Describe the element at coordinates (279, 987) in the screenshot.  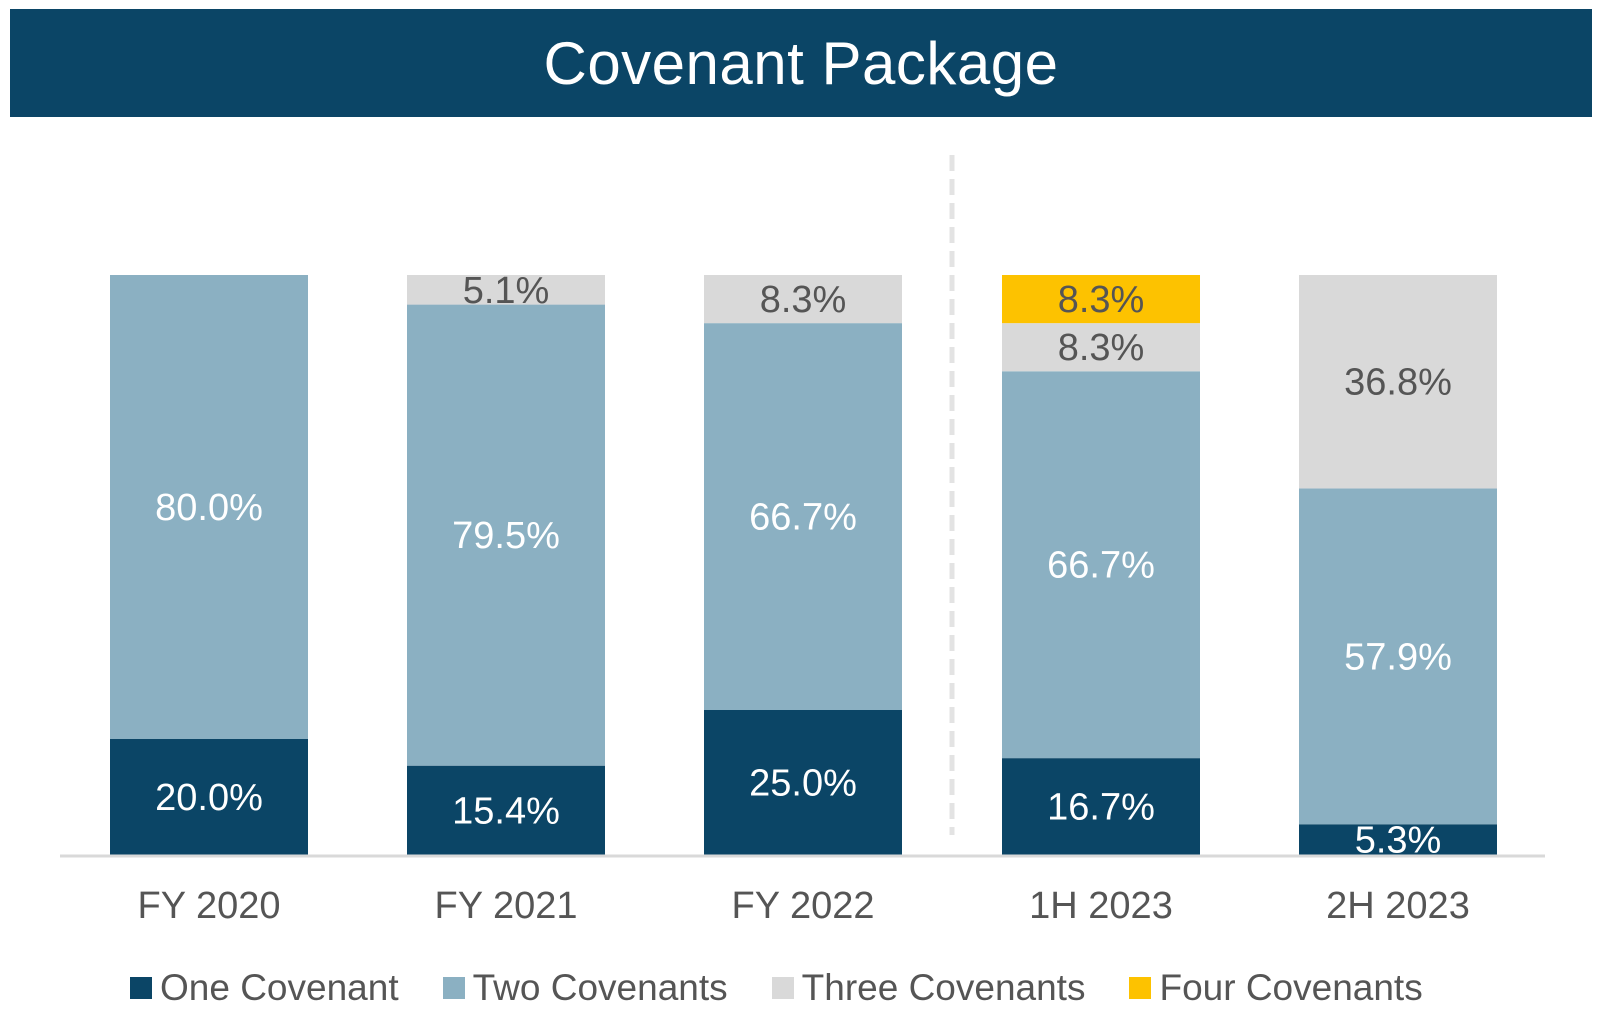
I see `legend-label-one-covenant: One Covenant` at that location.